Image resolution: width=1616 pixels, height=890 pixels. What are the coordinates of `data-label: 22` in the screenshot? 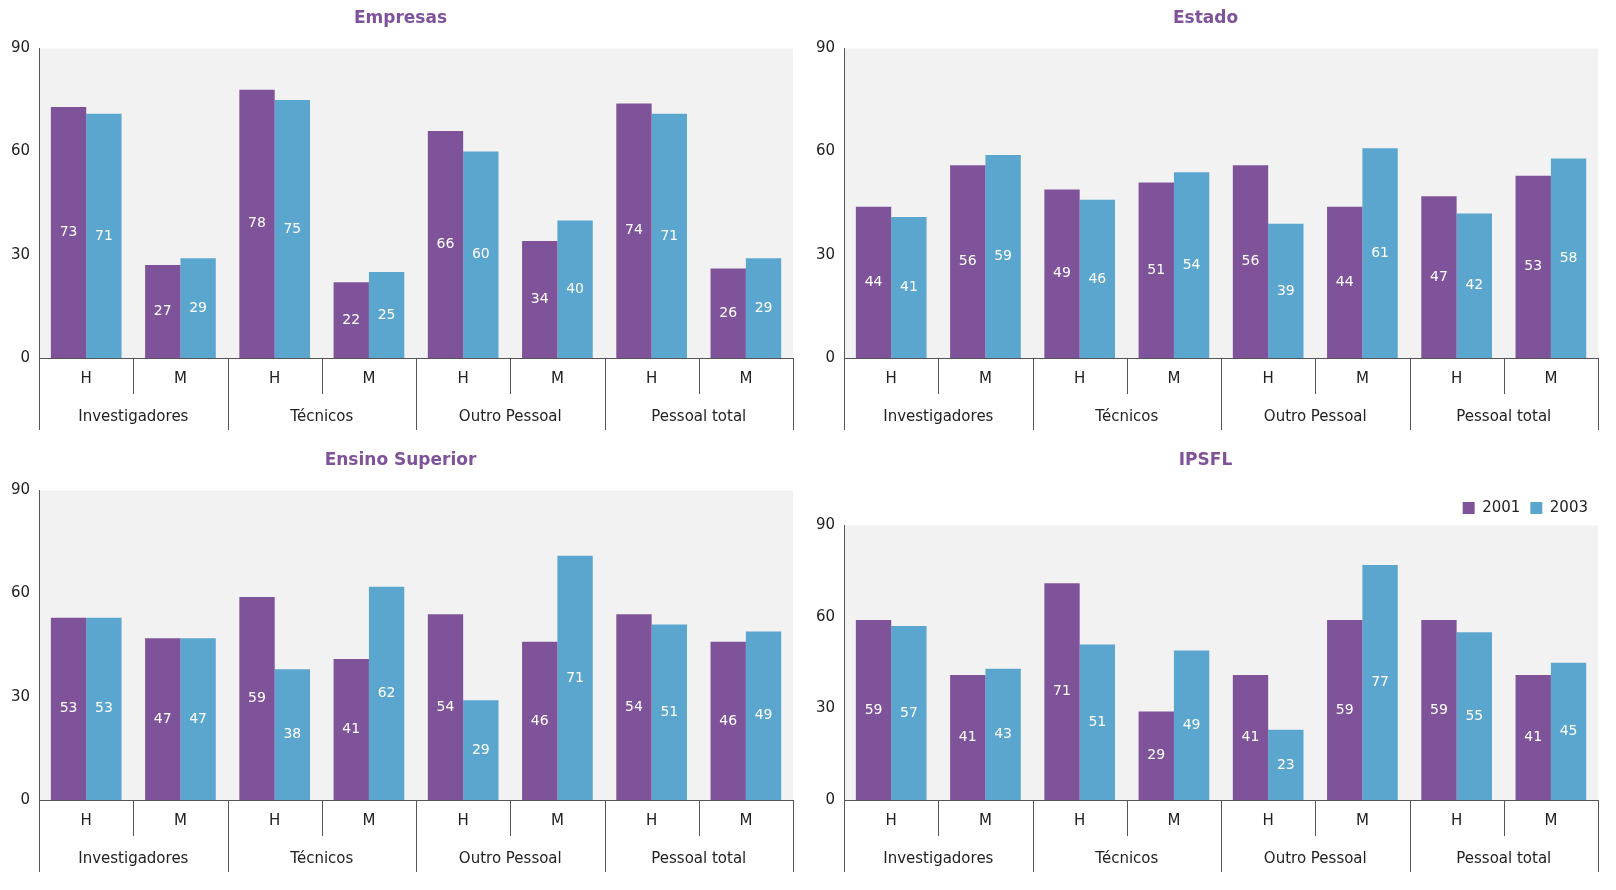 It's located at (351, 318).